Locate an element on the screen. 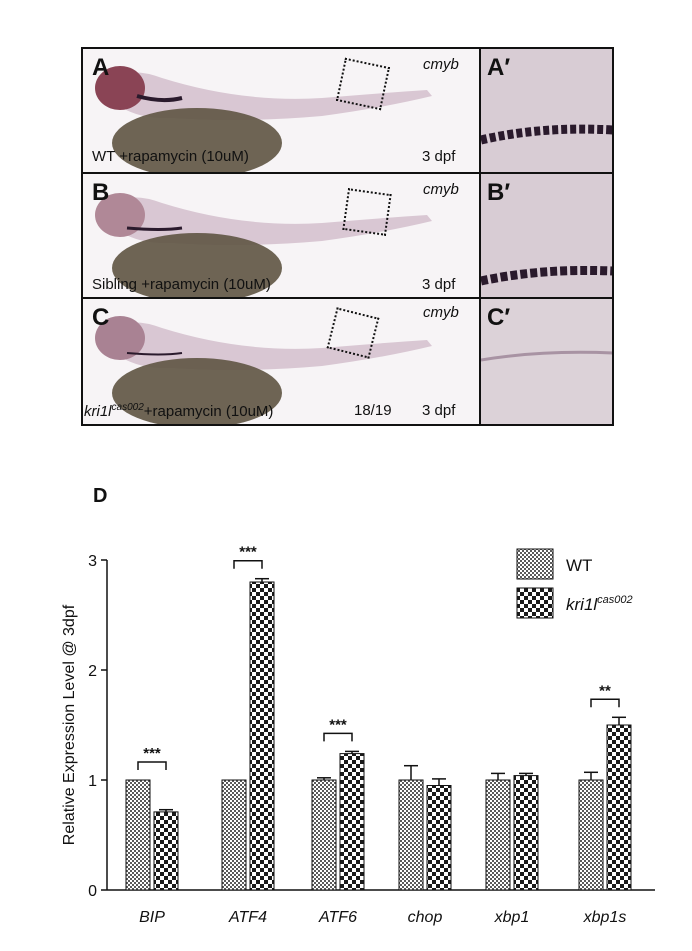 The width and height of the screenshot is (692, 951). y-tick-label: 2 is located at coordinates (92, 671).